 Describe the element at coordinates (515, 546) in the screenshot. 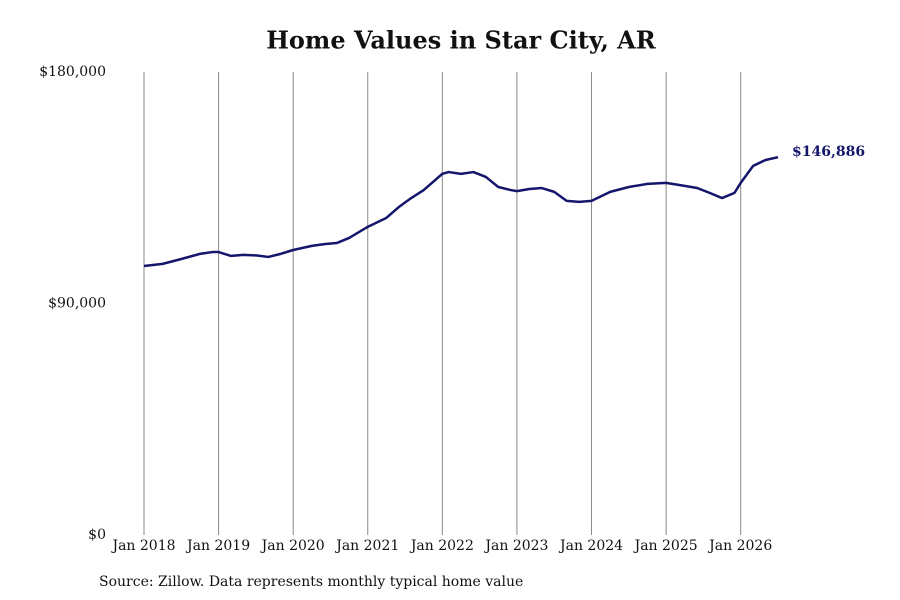

I see `x-tick-label: Jan 2023` at that location.